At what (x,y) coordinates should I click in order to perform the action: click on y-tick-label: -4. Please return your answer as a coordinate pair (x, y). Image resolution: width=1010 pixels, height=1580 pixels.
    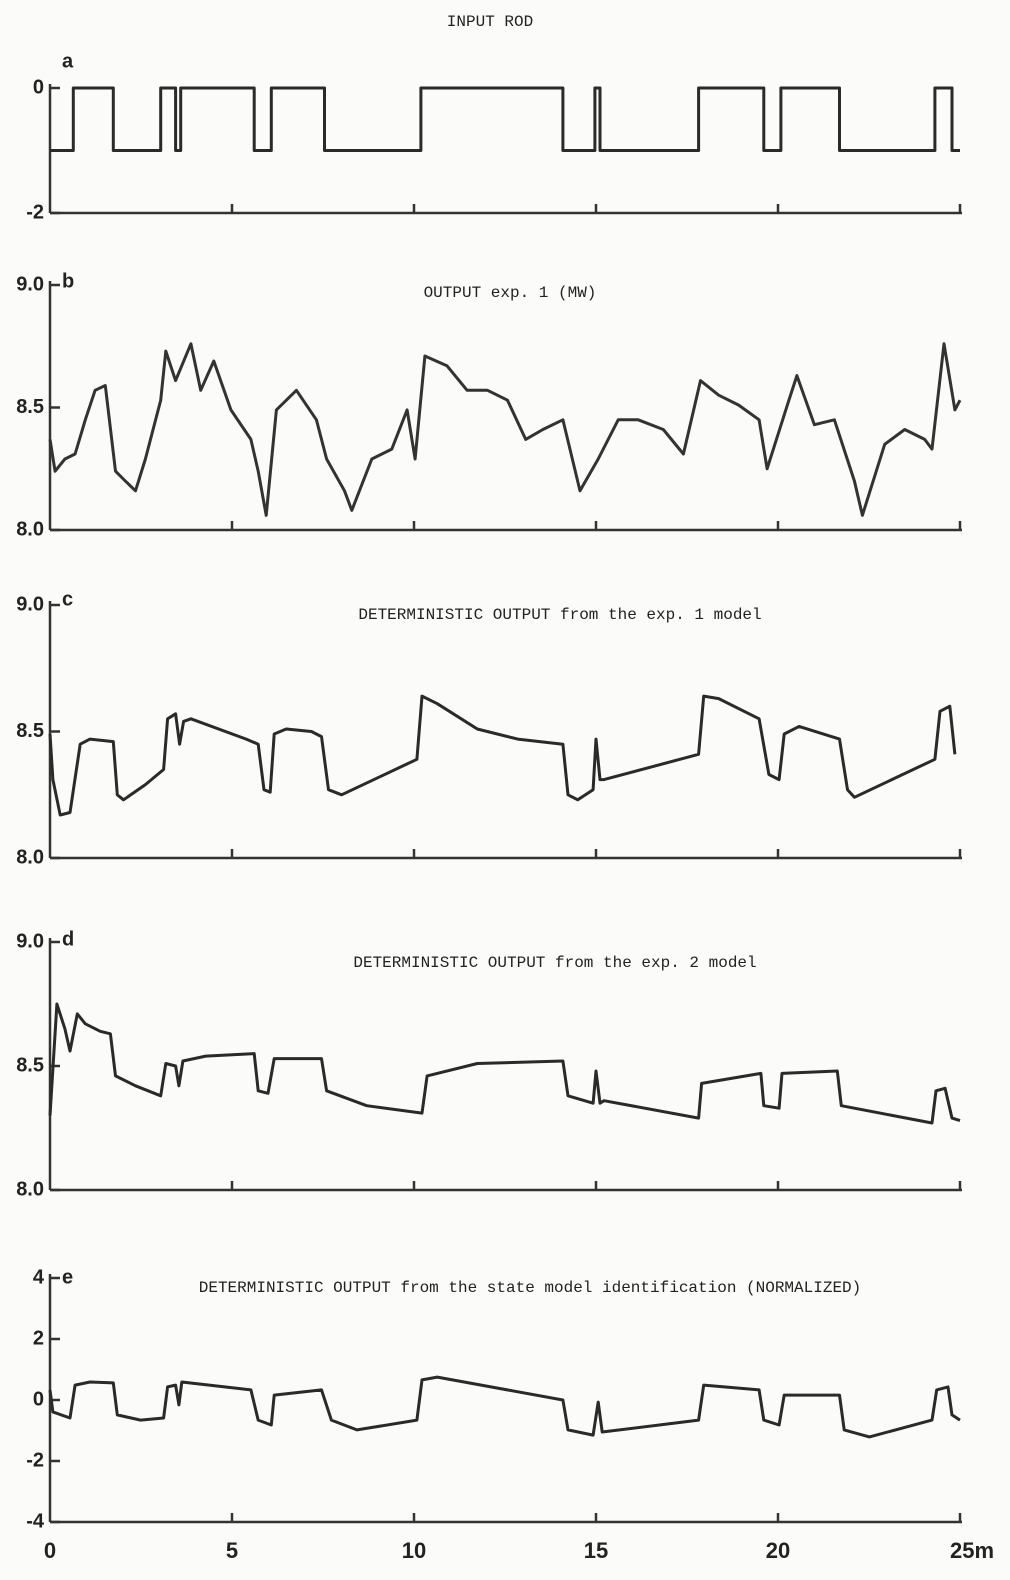
    Looking at the image, I should click on (35, 1521).